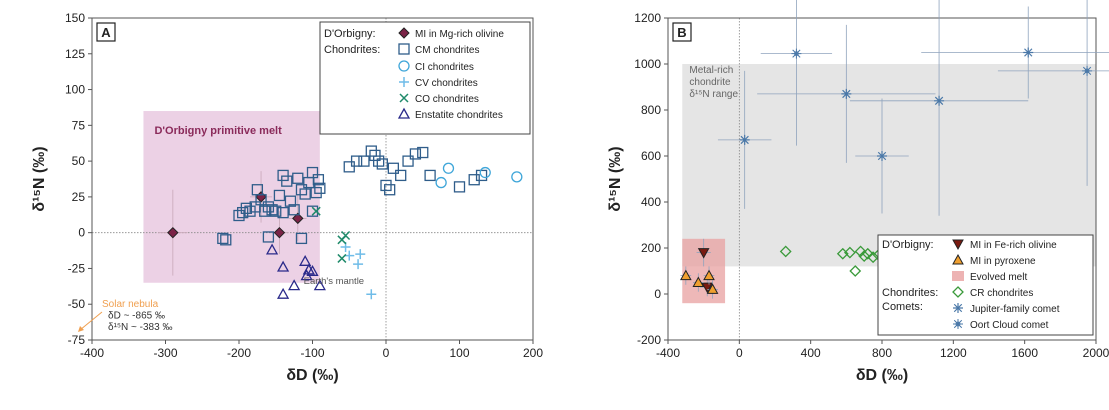 This screenshot has height=410, width=1109. Describe the element at coordinates (699, 282) in the screenshot. I see `series-mi-in-pyroxene` at that location.